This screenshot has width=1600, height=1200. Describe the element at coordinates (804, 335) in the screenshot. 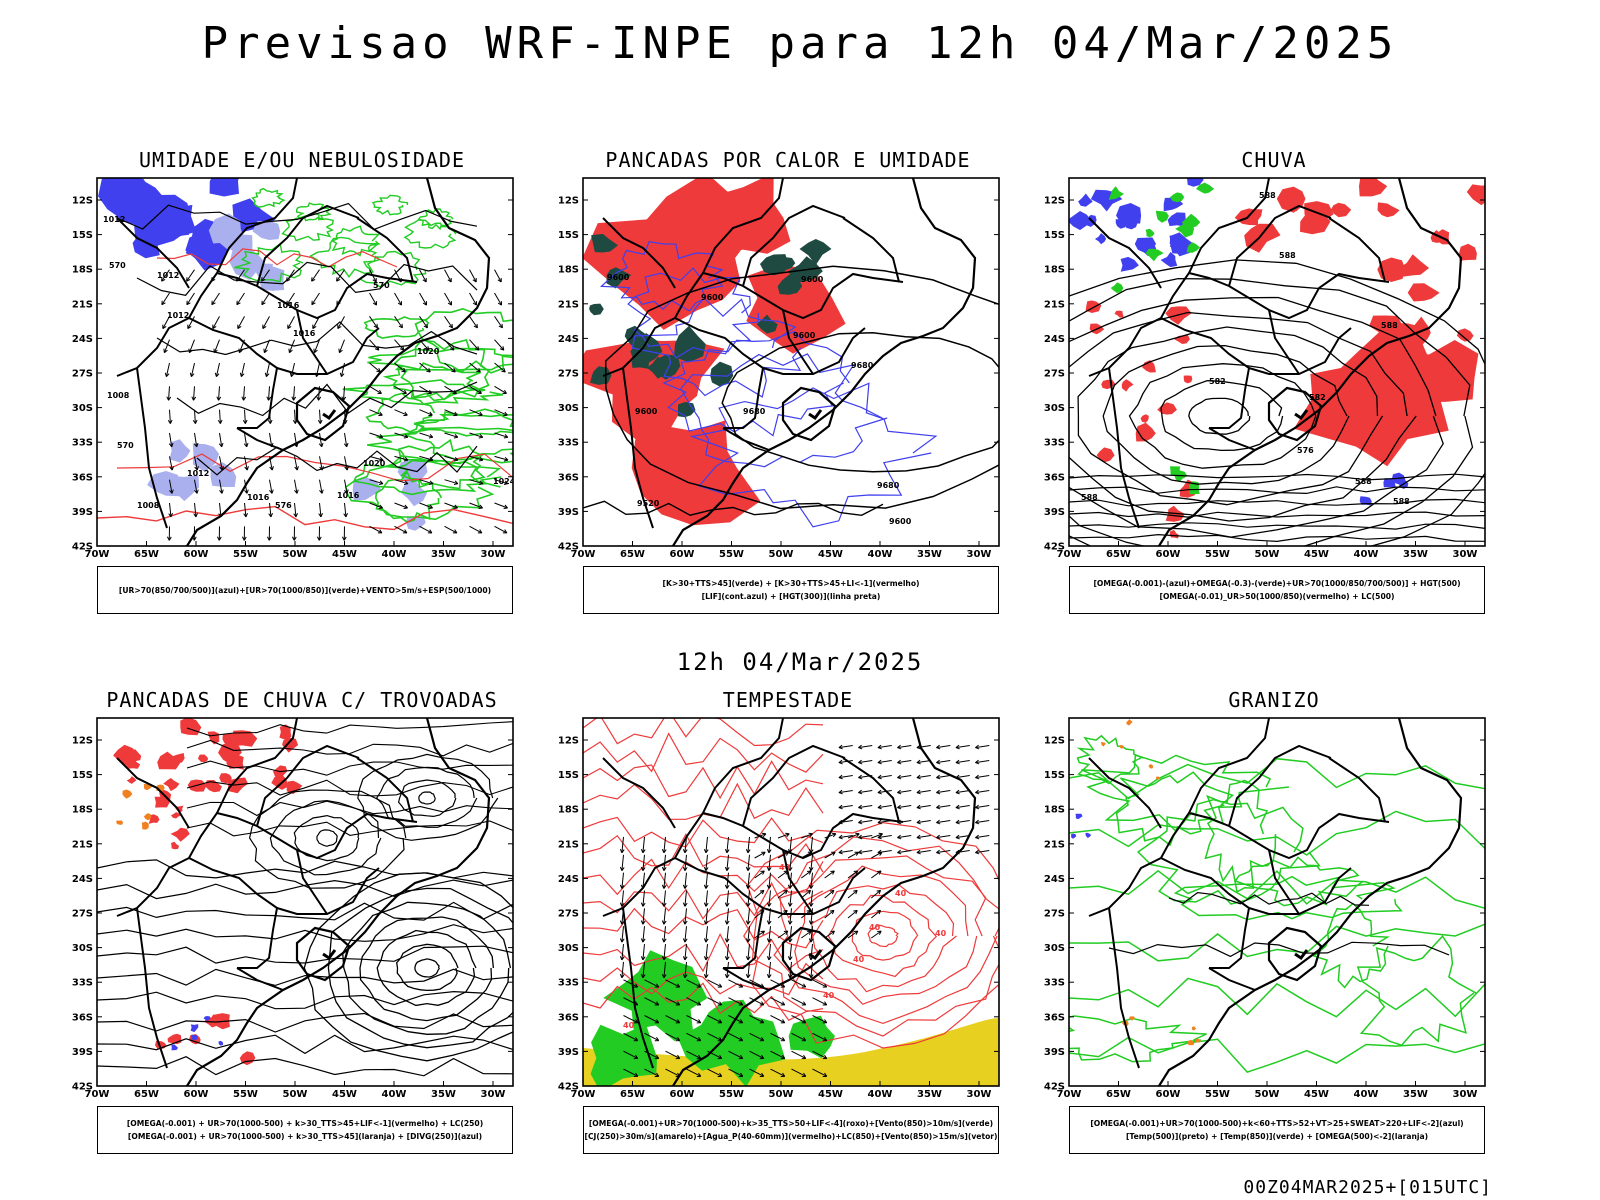

I see `contour-label: 9600` at that location.